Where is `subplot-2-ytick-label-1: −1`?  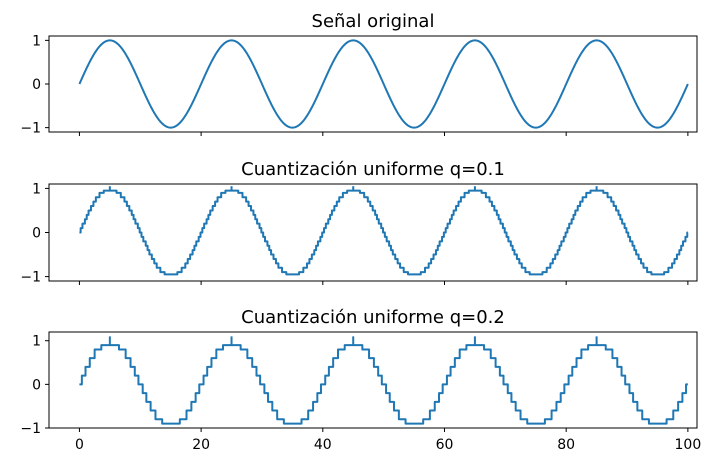
subplot-2-ytick-label-1: −1 is located at coordinates (30, 278).